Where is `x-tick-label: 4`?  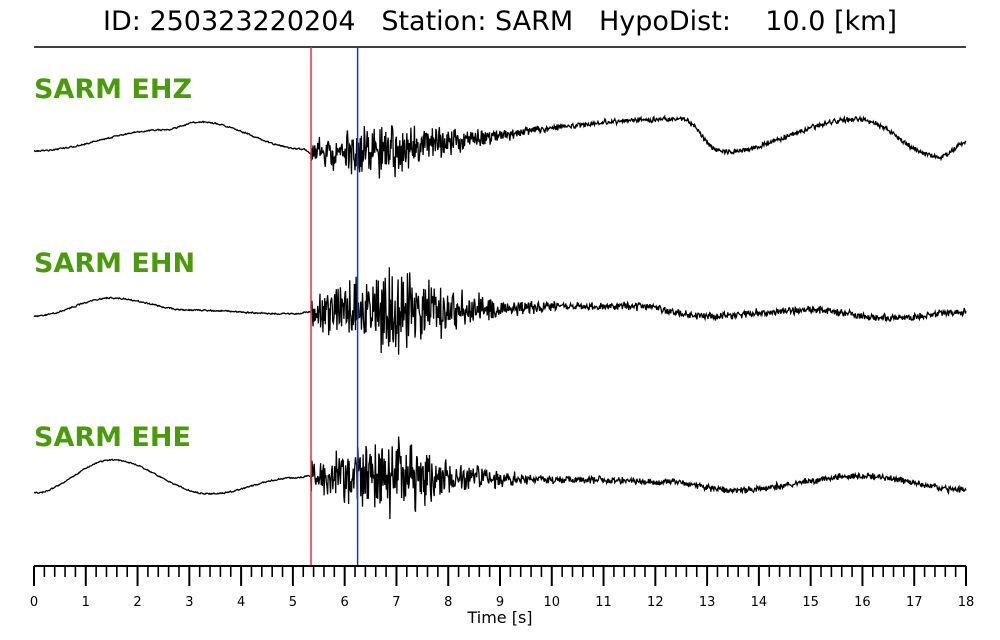 x-tick-label: 4 is located at coordinates (241, 602).